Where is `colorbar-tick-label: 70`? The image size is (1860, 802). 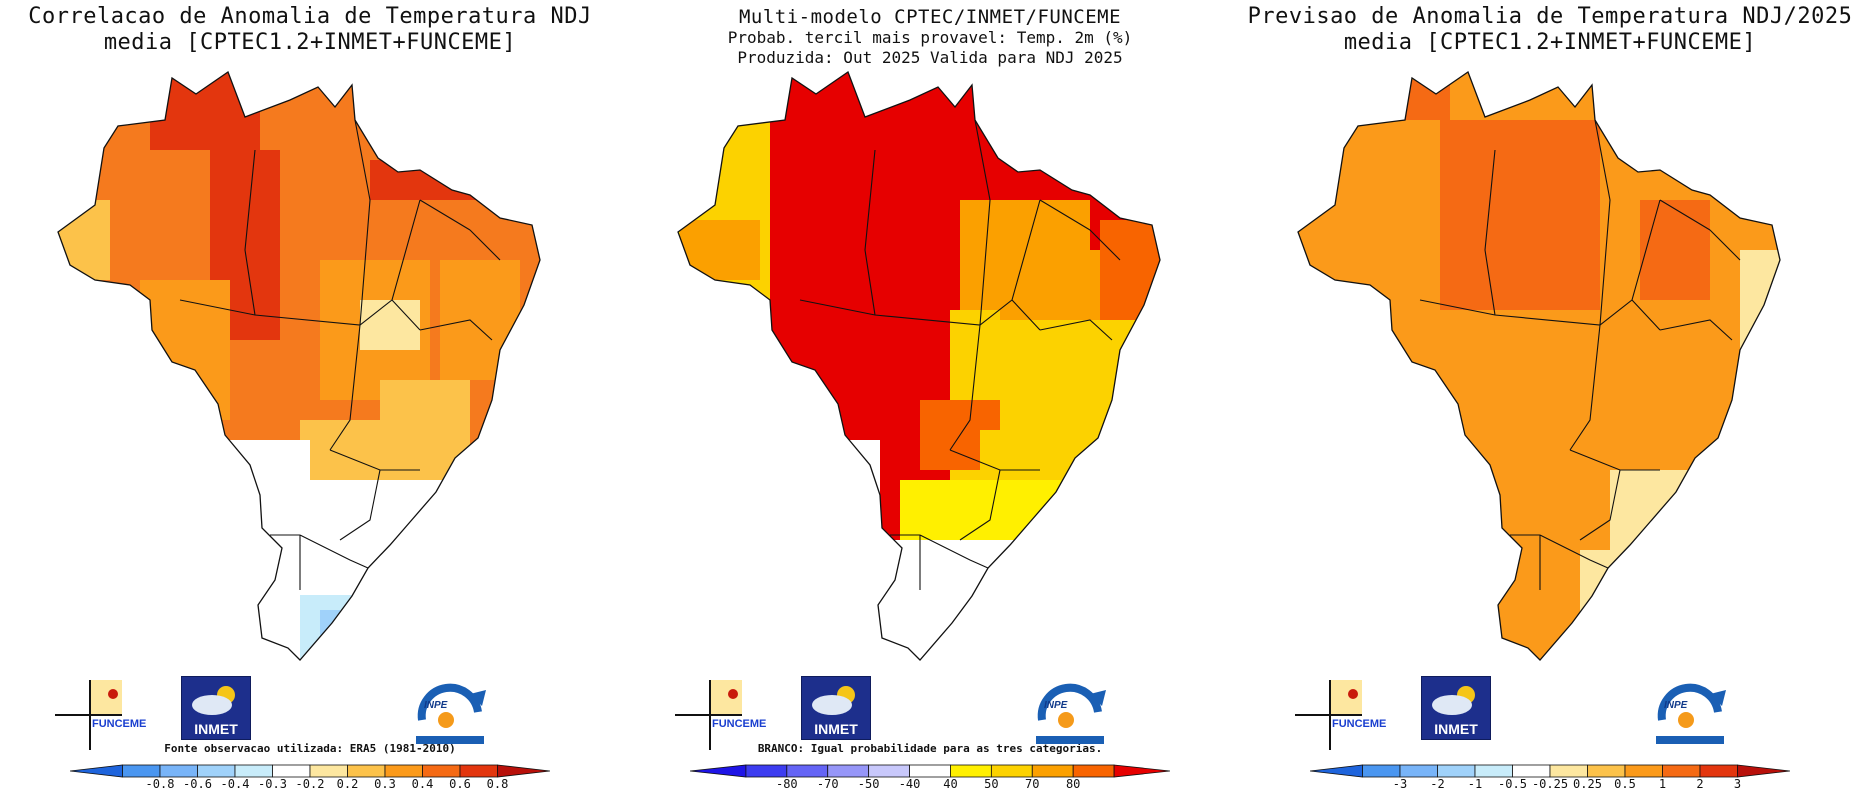
colorbar-tick-label: 70 is located at coordinates (1032, 784).